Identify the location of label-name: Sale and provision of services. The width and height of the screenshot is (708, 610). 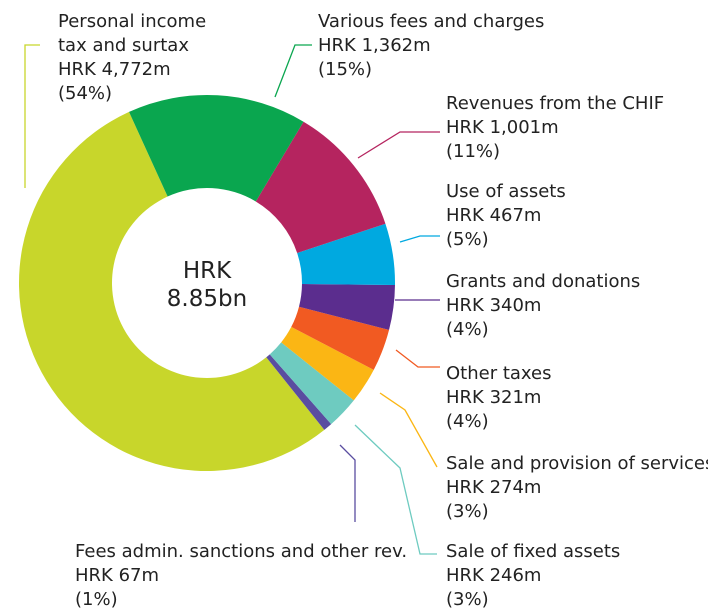
(577, 463).